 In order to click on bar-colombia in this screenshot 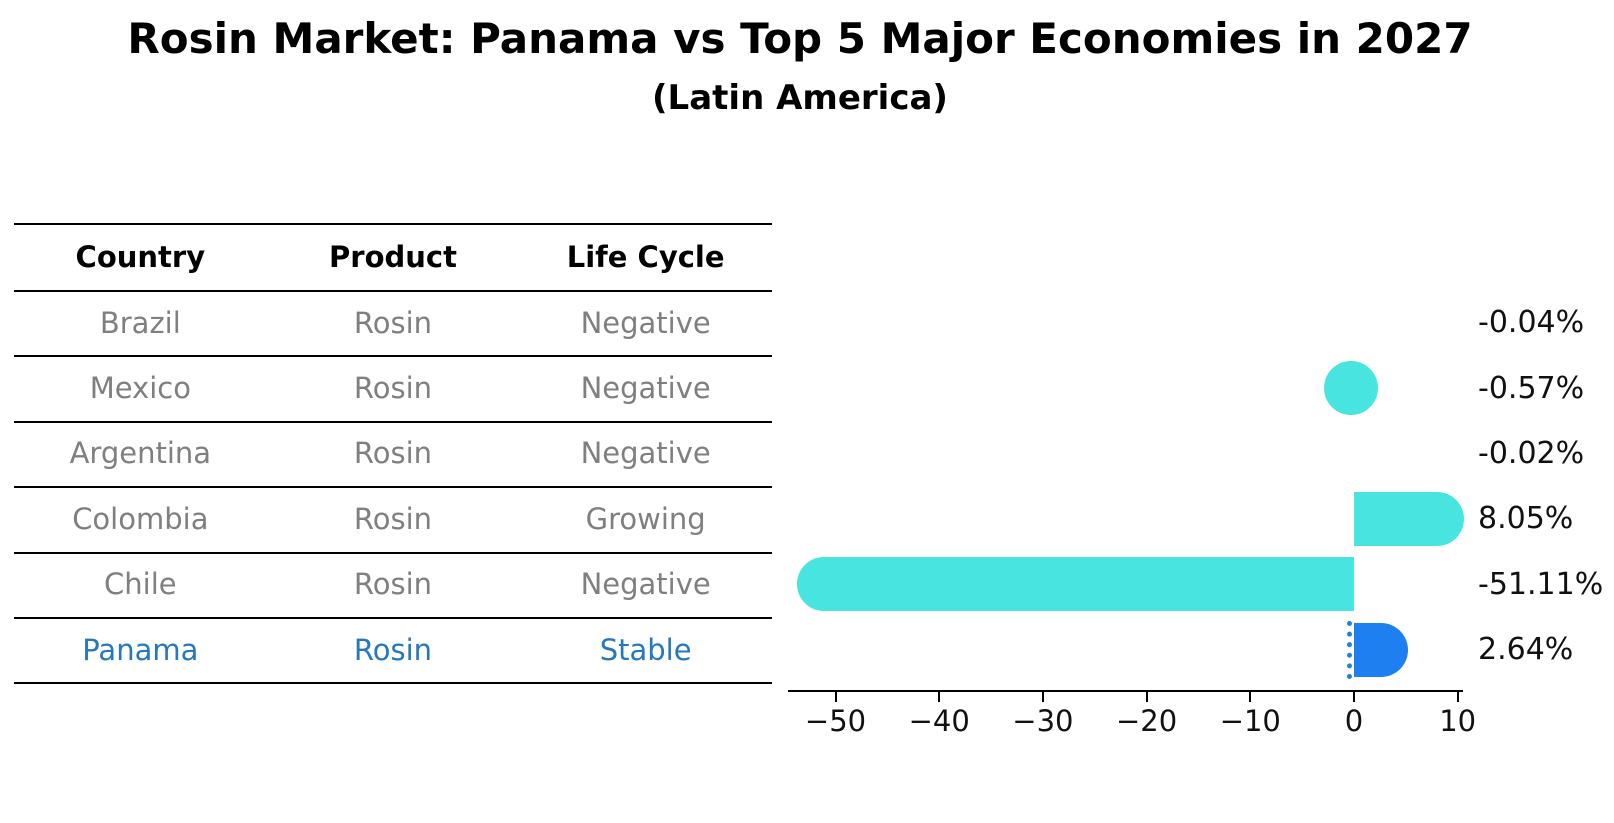, I will do `click(1409, 518)`.